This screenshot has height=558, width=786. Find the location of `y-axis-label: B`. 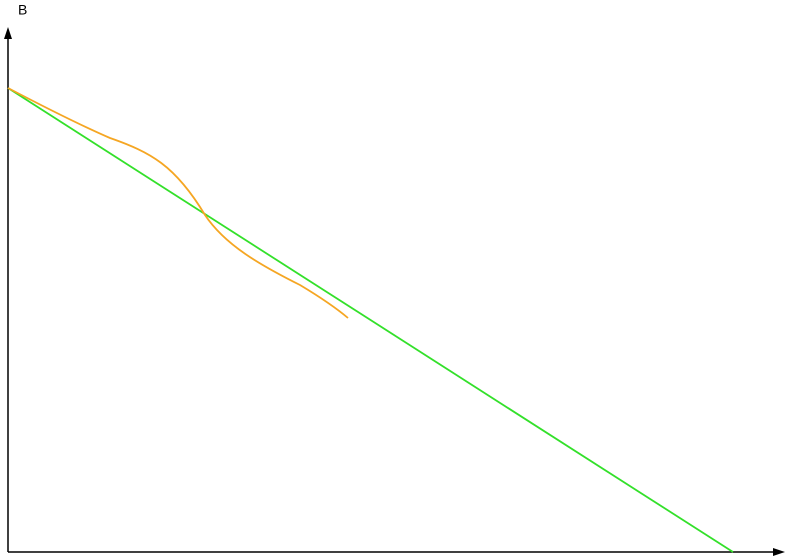

y-axis-label: B is located at coordinates (22, 10).